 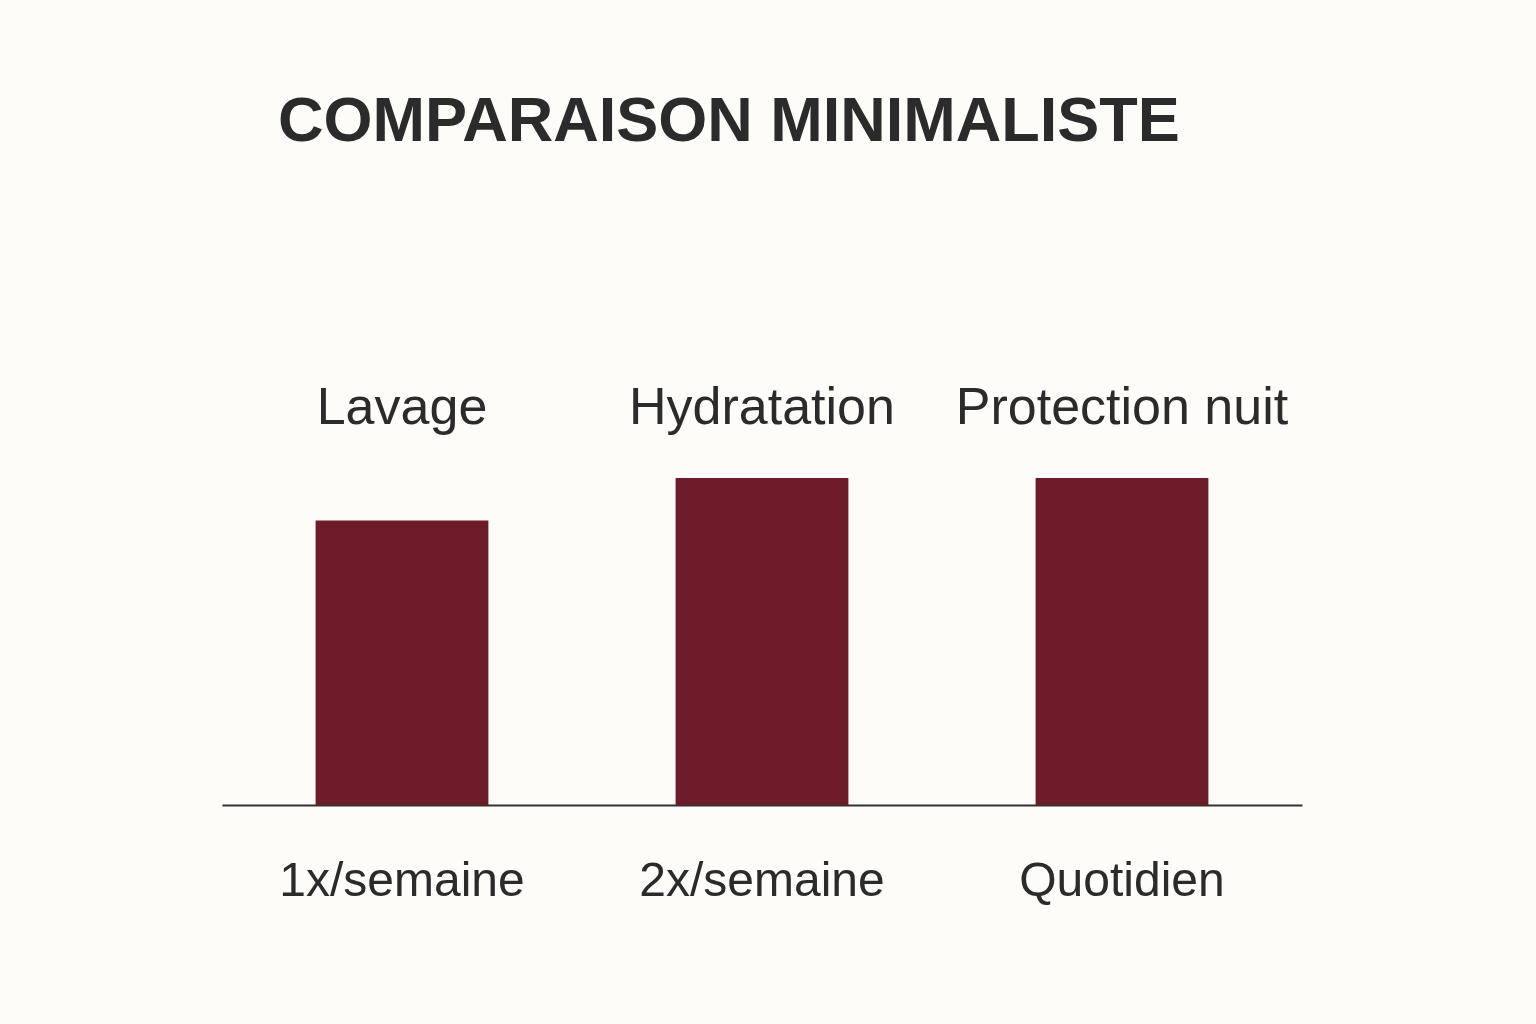 I want to click on text: Lavage, so click(x=402, y=406).